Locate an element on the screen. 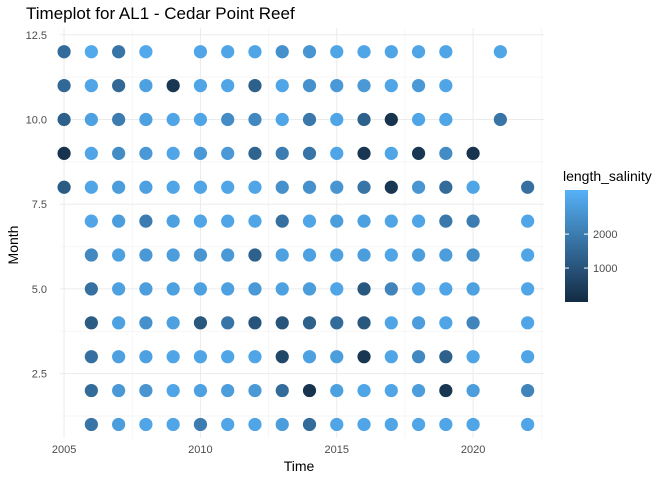  legend-tick-label: 1000 is located at coordinates (605, 269).